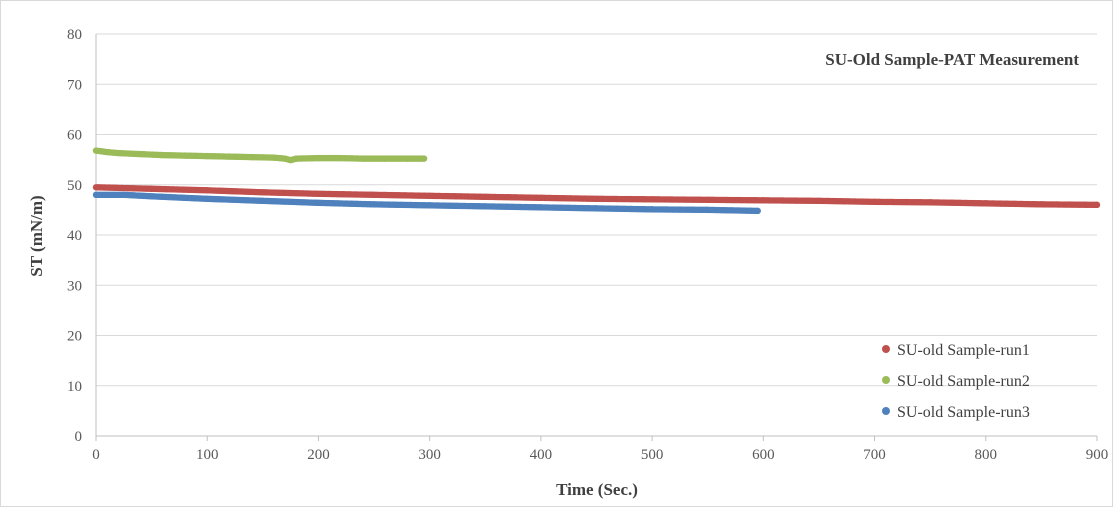 The image size is (1113, 511). What do you see at coordinates (963, 350) in the screenshot?
I see `legend-label-run1: SU-old Sample-run1` at bounding box center [963, 350].